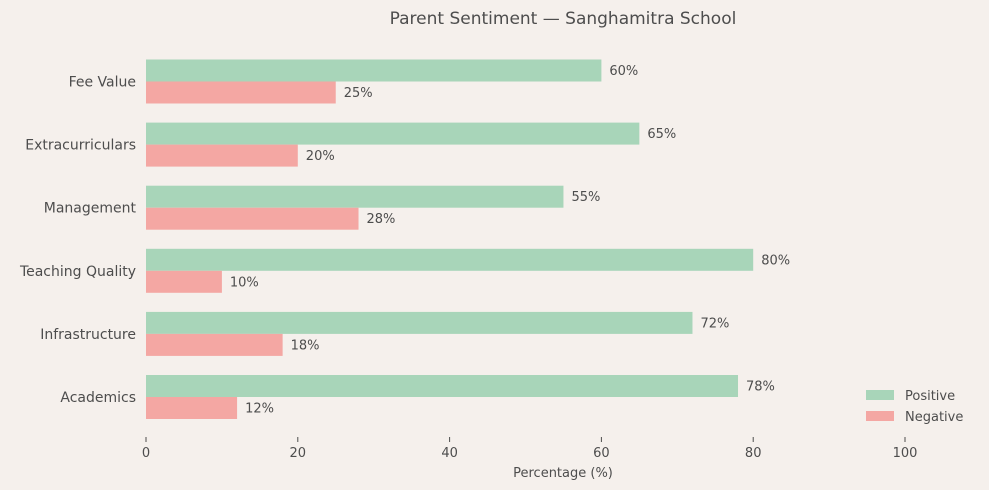 This screenshot has height=490, width=989. What do you see at coordinates (214, 344) in the screenshot?
I see `bar-negative-infrastructure` at bounding box center [214, 344].